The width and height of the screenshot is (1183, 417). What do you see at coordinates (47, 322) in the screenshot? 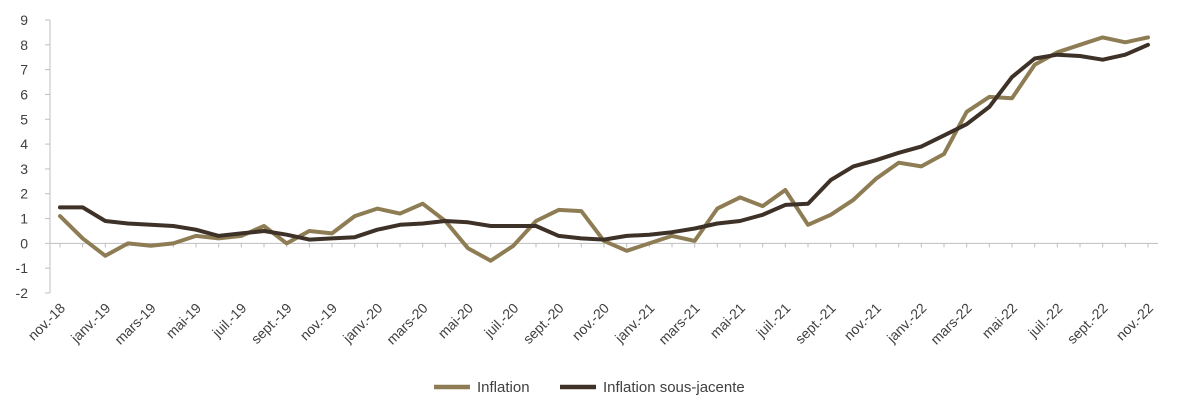
I see `x-tick-label: nov.-18` at bounding box center [47, 322].